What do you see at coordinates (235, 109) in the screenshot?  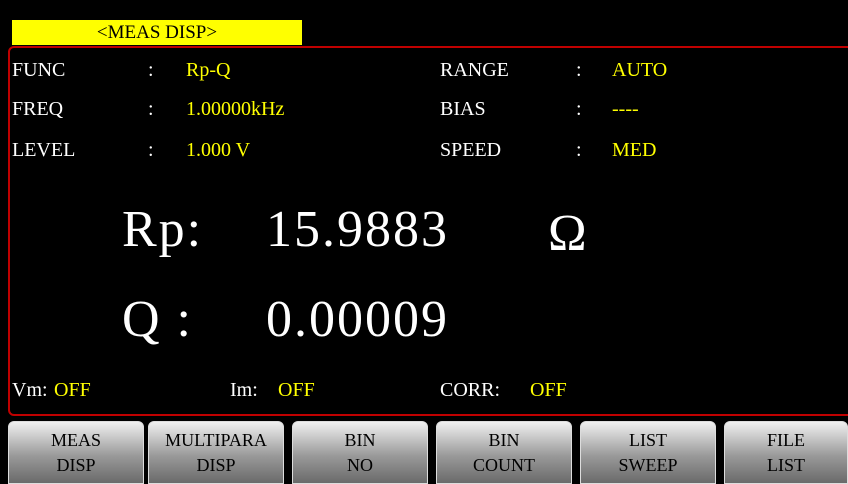 I see `param-value: 1.00000kHz` at bounding box center [235, 109].